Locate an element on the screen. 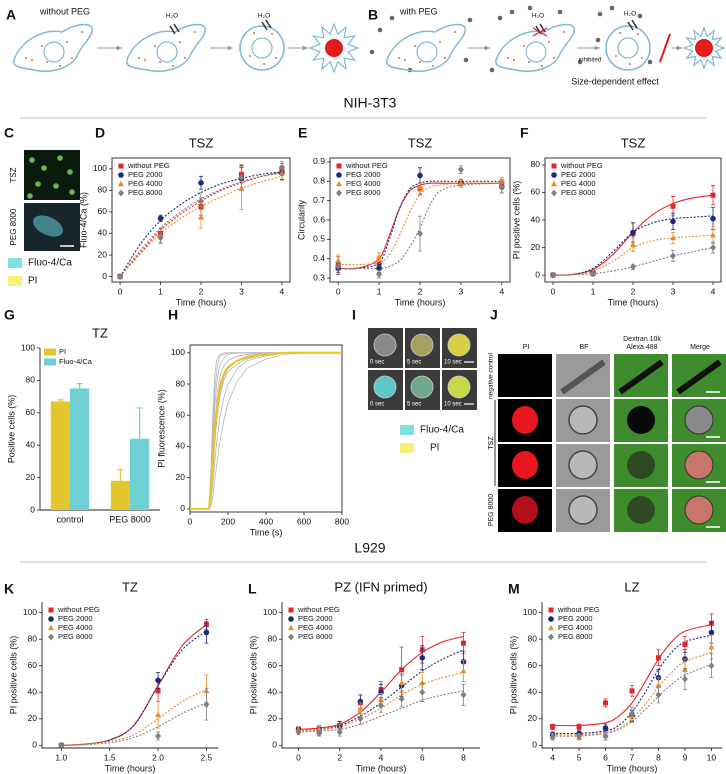  ruptured-nucleus is located at coordinates (704, 48).